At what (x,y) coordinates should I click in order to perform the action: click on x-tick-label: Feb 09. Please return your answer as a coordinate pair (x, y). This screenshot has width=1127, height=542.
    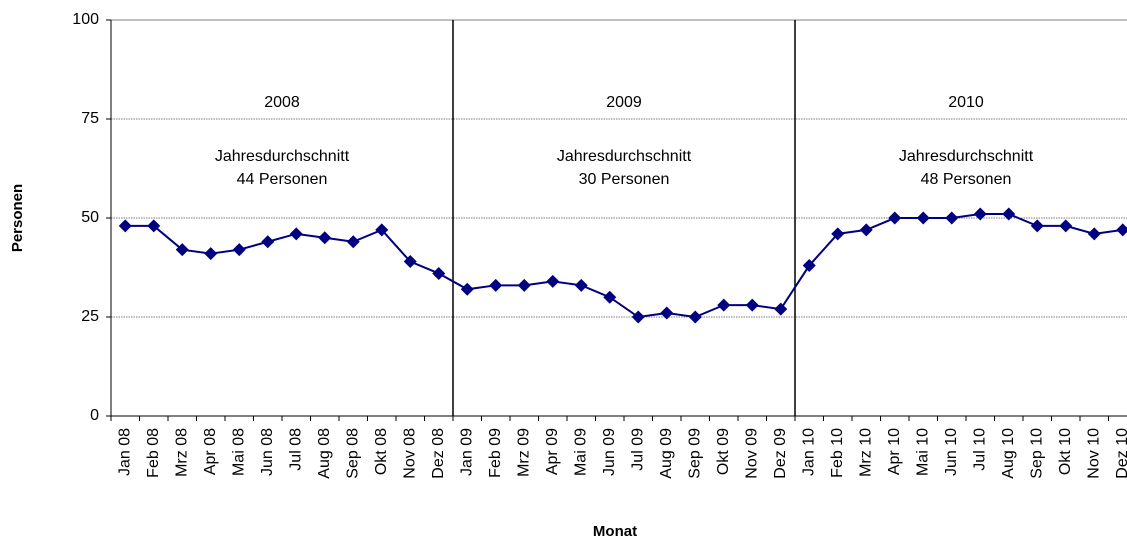
    Looking at the image, I should click on (495, 453).